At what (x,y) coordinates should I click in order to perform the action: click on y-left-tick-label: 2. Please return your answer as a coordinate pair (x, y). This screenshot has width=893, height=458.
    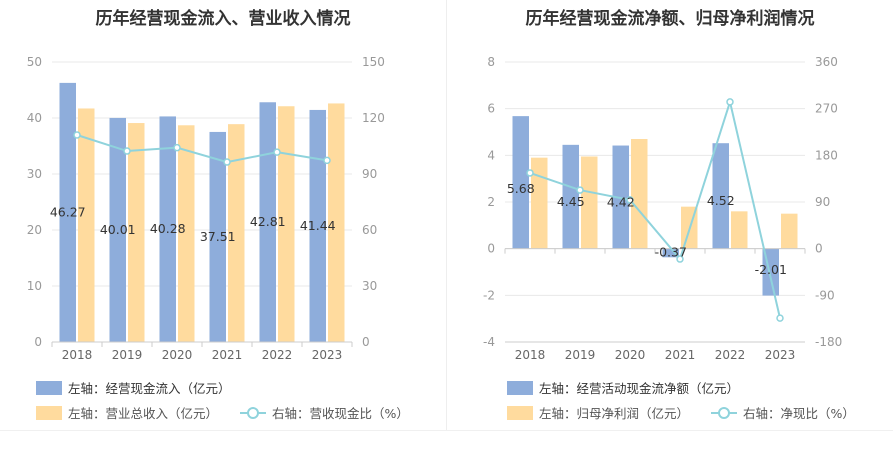
    Looking at the image, I should click on (491, 202).